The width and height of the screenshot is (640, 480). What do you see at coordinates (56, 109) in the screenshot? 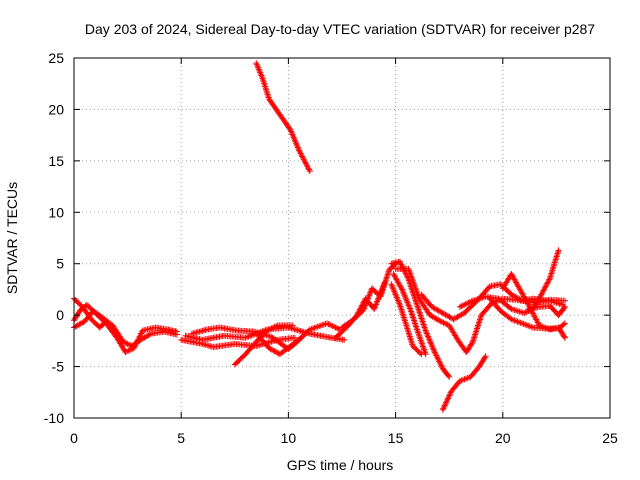
I see `y-tick-label: 20` at bounding box center [56, 109].